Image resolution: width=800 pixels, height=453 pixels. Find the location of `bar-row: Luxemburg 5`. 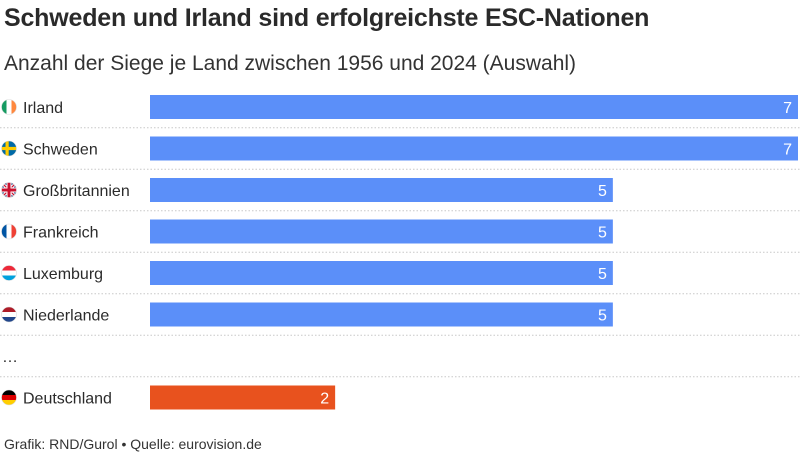

bar-row: Luxemburg 5 is located at coordinates (400, 278).